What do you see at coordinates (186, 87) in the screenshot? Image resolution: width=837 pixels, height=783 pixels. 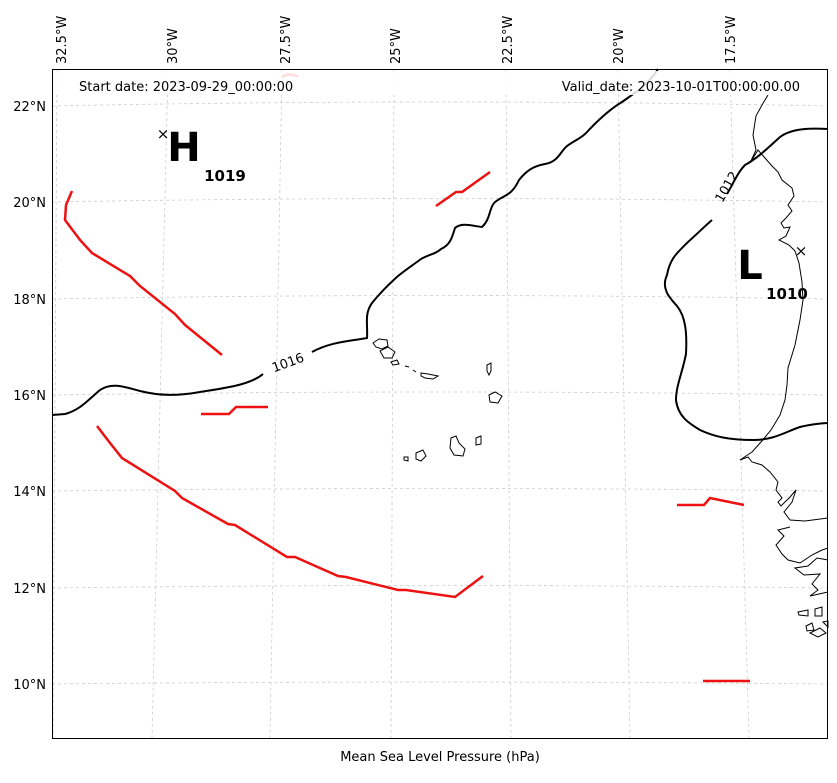 I see `start-date: Start date: 2023-09-29_00:00:00` at bounding box center [186, 87].